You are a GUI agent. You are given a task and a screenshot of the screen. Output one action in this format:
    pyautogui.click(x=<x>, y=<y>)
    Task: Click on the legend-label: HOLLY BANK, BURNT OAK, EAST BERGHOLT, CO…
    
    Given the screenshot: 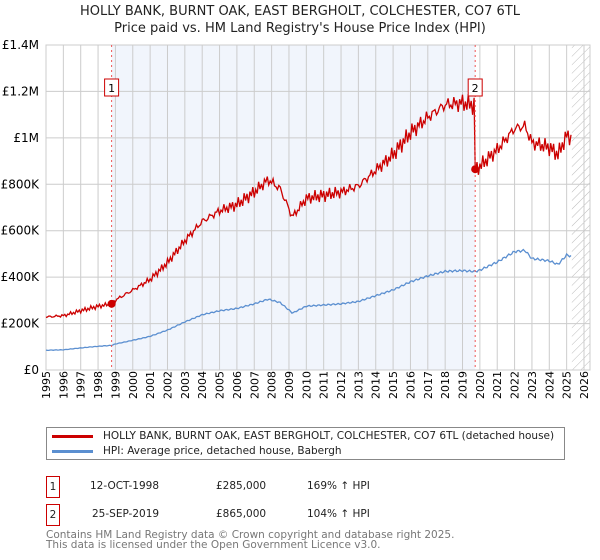 What is the action you would take?
    pyautogui.click(x=329, y=436)
    